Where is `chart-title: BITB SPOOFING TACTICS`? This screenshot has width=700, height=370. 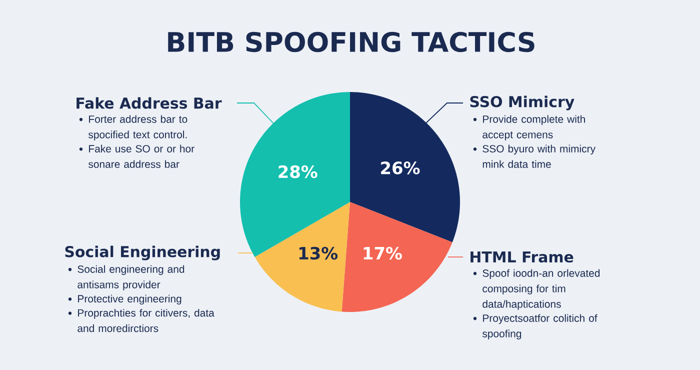
chart-title: BITB SPOOFING TACTICS is located at coordinates (351, 42).